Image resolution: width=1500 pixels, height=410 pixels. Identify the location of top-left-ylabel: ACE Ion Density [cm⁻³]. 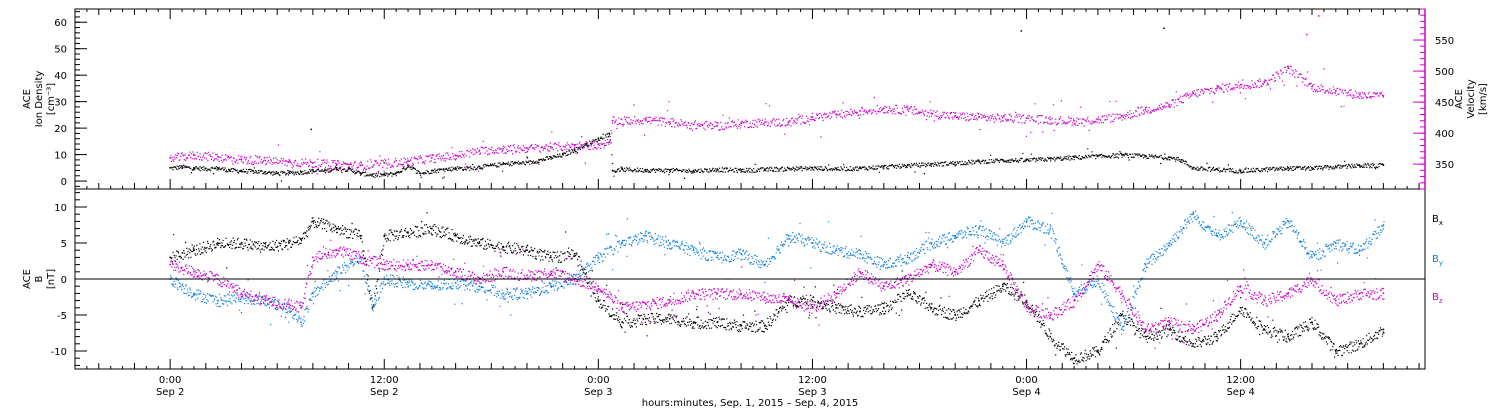
(39, 99).